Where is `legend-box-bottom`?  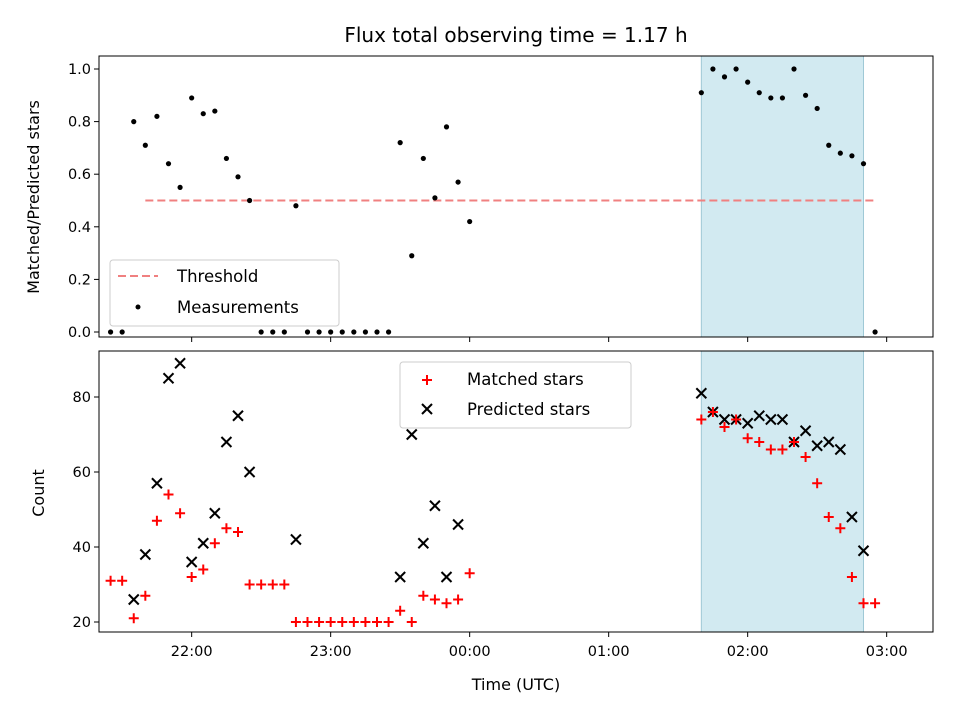 legend-box-bottom is located at coordinates (515, 395).